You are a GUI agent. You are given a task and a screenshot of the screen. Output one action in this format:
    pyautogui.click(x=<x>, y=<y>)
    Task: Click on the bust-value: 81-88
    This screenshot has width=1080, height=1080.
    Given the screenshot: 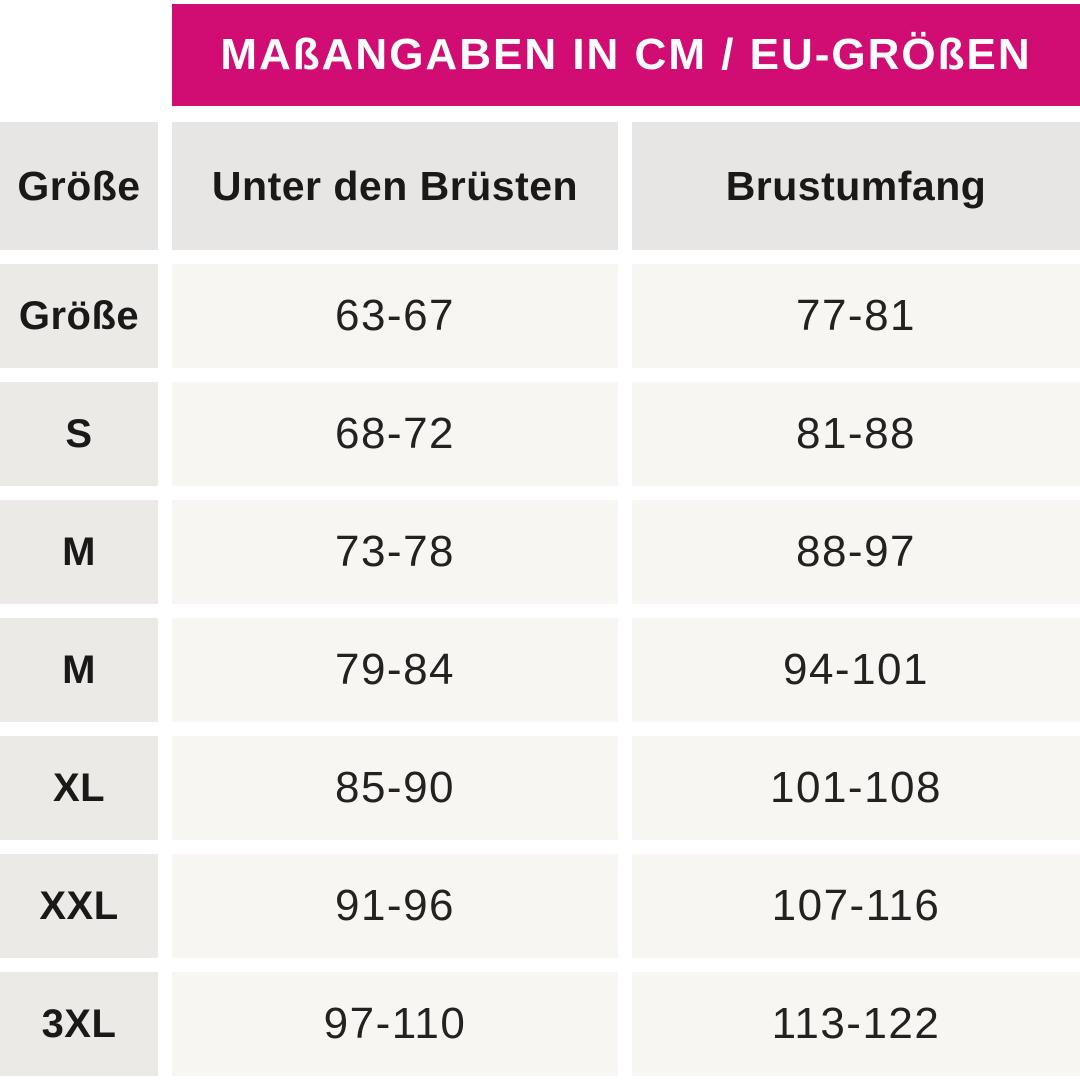 What is the action you would take?
    pyautogui.click(x=856, y=434)
    